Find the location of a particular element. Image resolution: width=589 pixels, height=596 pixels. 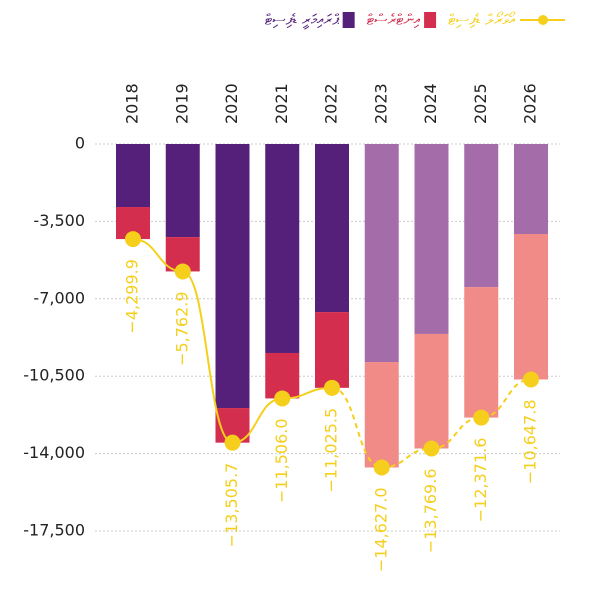

legend-label: ޕްރައިމަރީ ޑެފިސިޓް is located at coordinates (303, 20).